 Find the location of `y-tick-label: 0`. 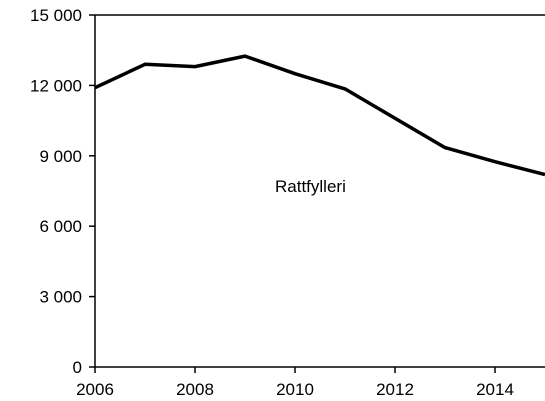

y-tick-label: 0 is located at coordinates (77, 367).